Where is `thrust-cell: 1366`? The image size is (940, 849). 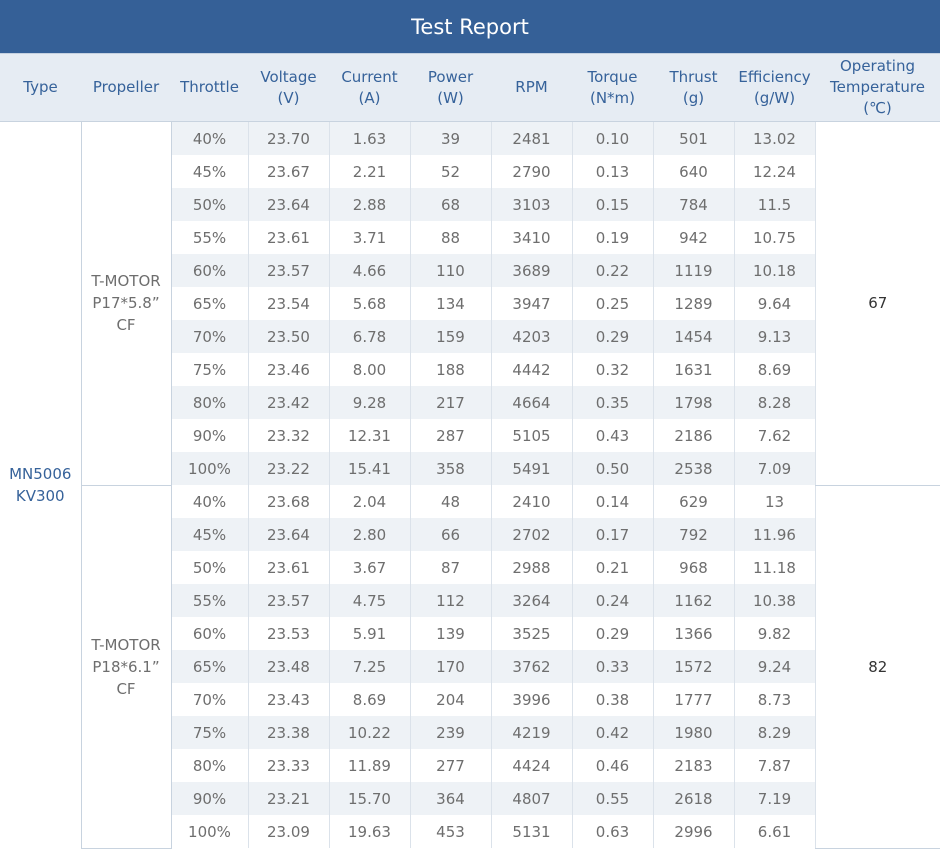
thrust-cell: 1366 is located at coordinates (694, 633).